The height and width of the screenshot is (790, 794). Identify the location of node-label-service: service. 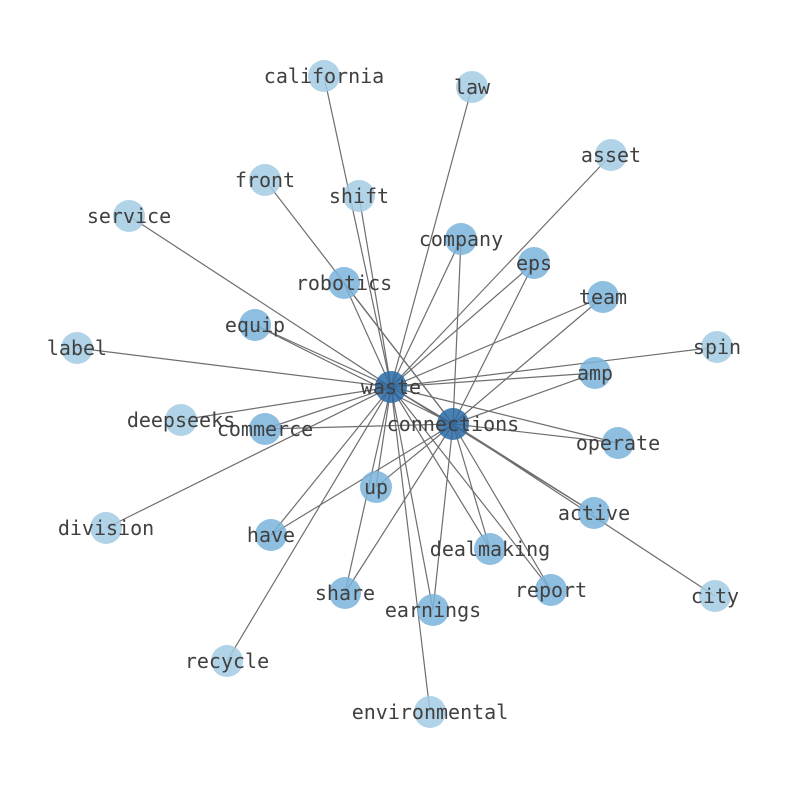
(129, 216).